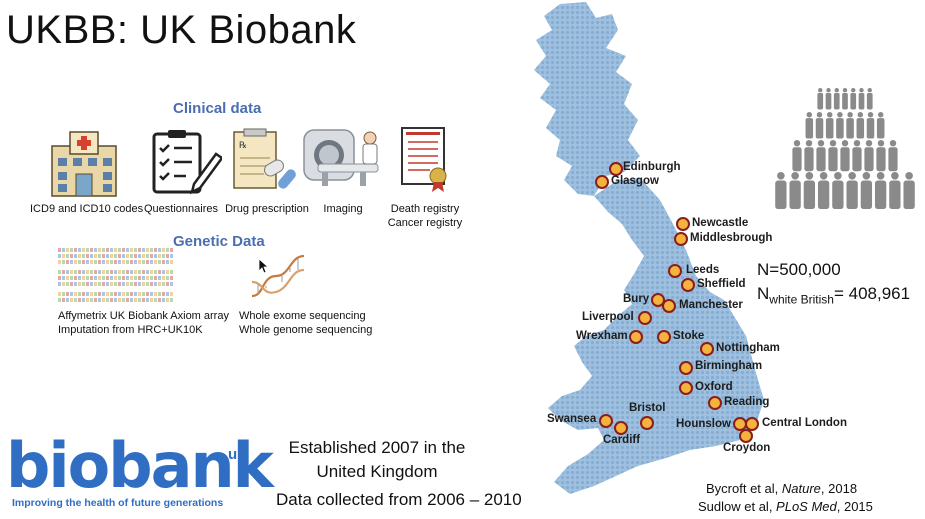 The height and width of the screenshot is (519, 925). What do you see at coordinates (602, 336) in the screenshot?
I see `city-label-wrexham: Wrexham` at bounding box center [602, 336].